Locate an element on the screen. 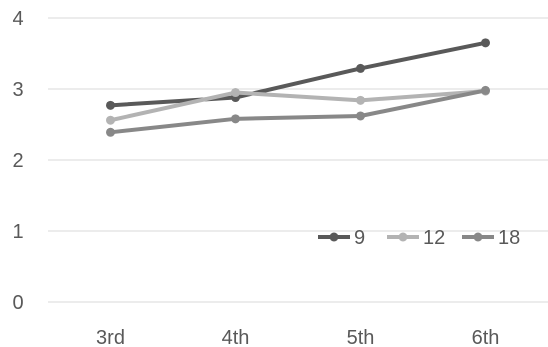 This screenshot has width=548, height=347. y-axis-tick-labels: 0 1 2 3 4 is located at coordinates (17, 161).